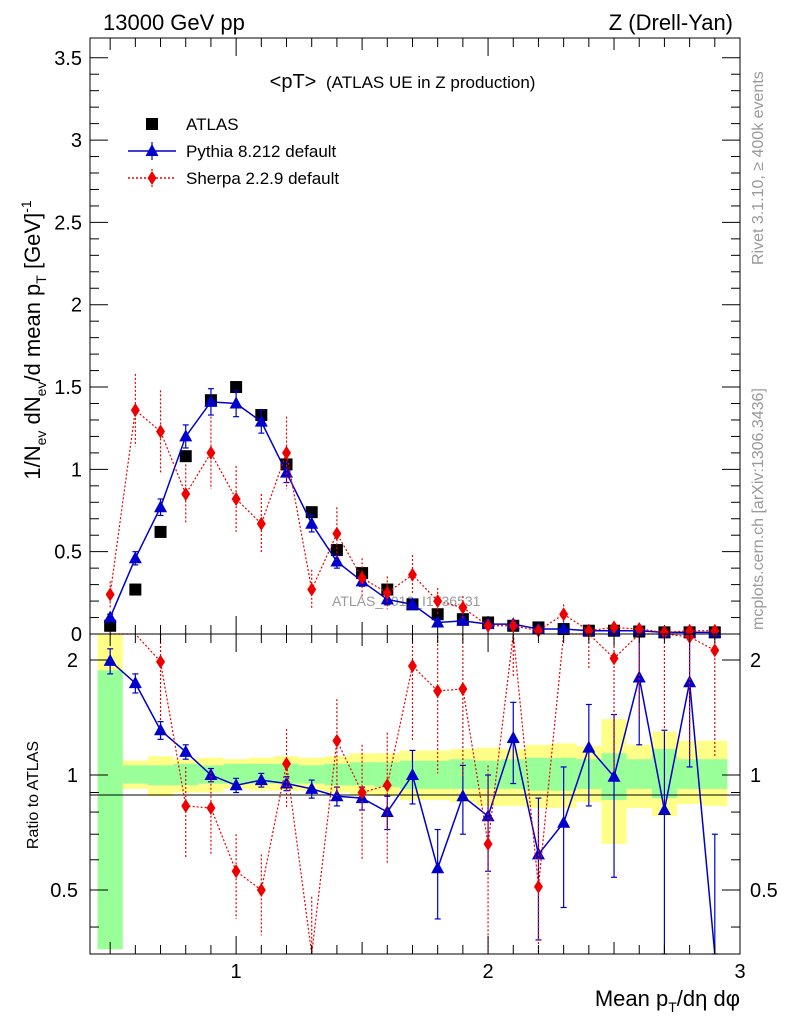 The height and width of the screenshot is (1024, 786). What do you see at coordinates (68, 347) in the screenshot?
I see `main-y-tick-labels: 0 0.5 1 1.5 2 2.5 3 3.5` at bounding box center [68, 347].